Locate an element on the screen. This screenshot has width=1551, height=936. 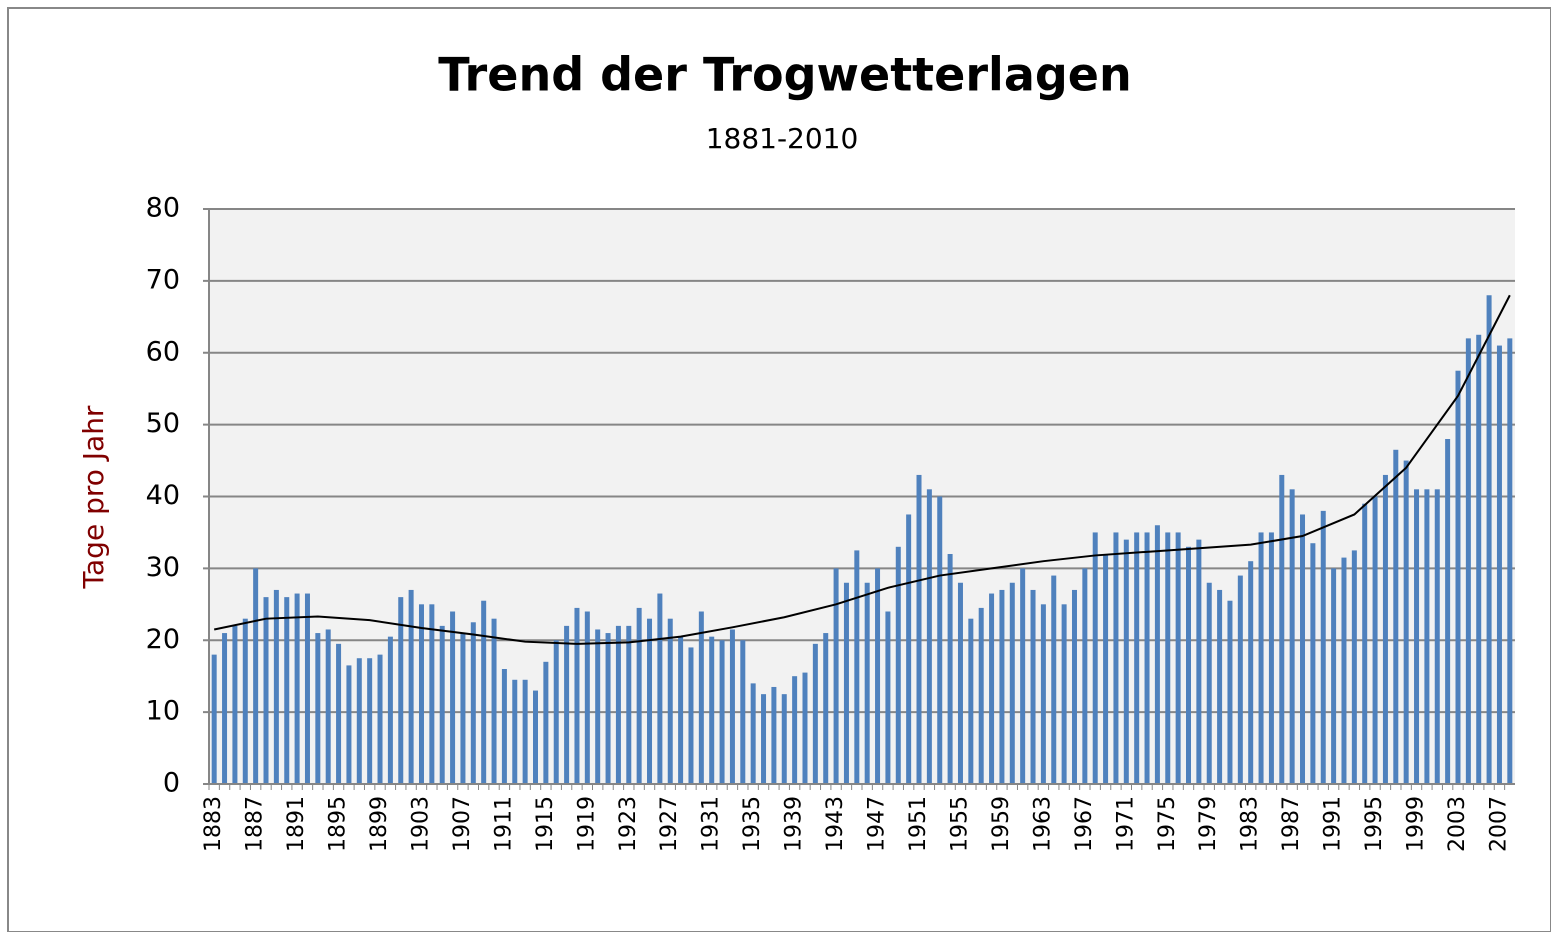
x-tick-label: 1919 is located at coordinates (586, 824).